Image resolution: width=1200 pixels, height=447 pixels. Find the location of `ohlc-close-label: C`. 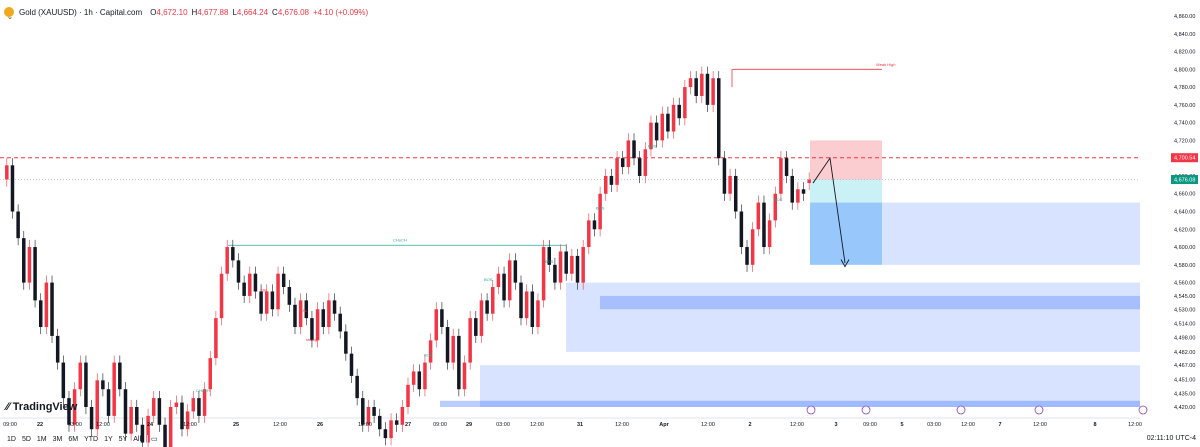

ohlc-close-label: C is located at coordinates (275, 12).